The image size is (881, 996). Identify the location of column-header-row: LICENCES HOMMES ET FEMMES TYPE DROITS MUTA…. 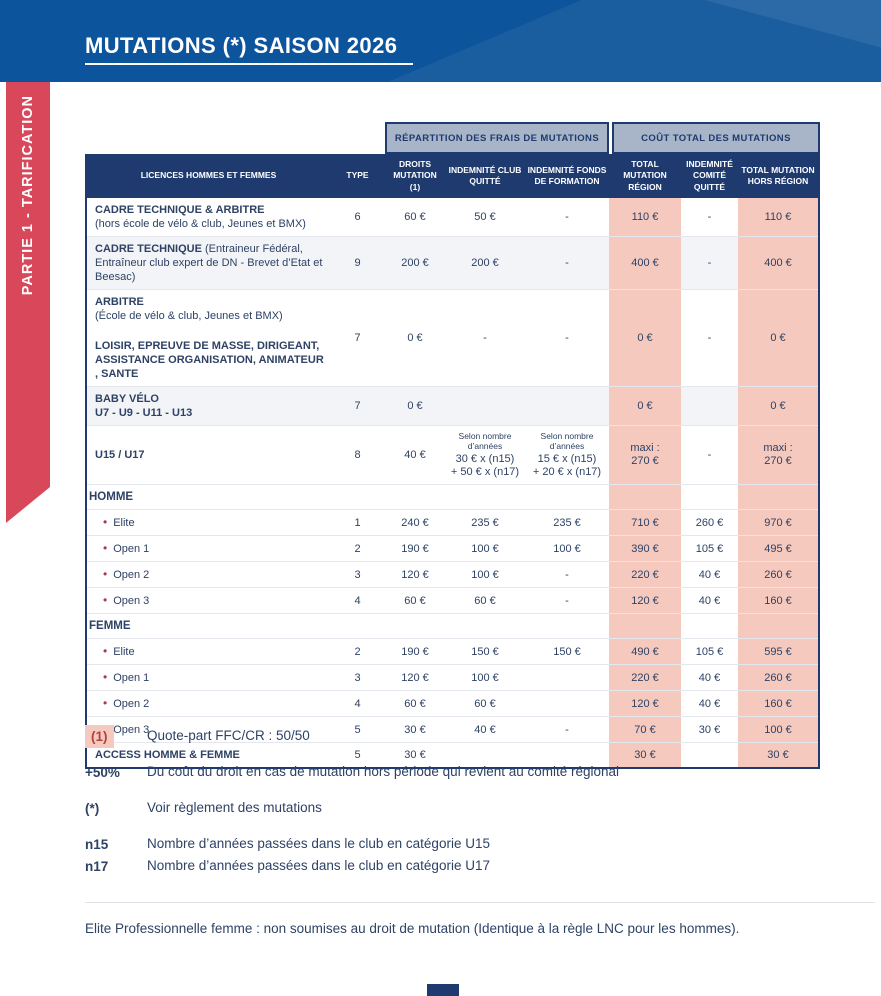
(452, 176).